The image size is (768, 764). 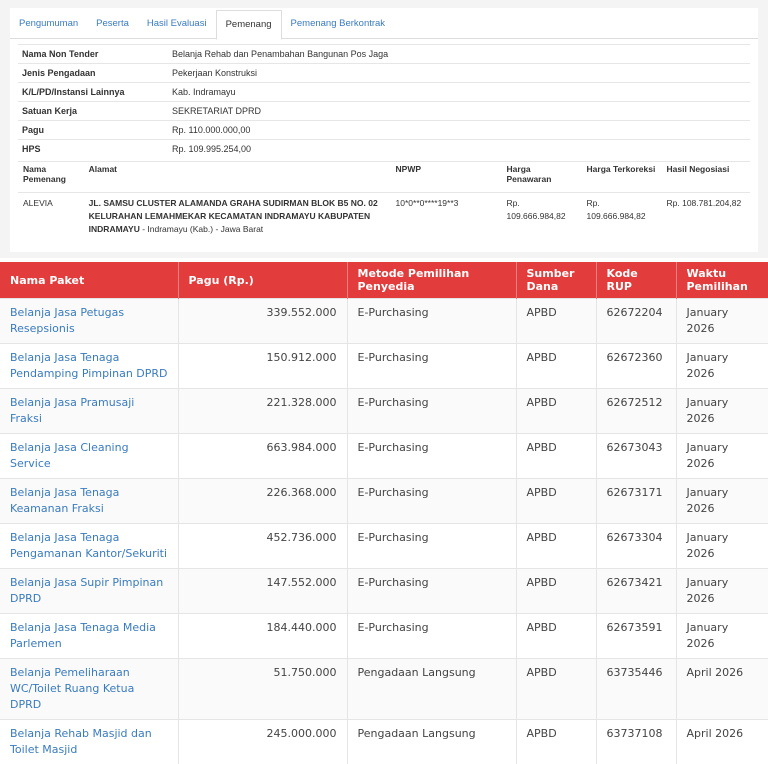 What do you see at coordinates (636, 280) in the screenshot?
I see `package-header-cell: Kode RUP` at bounding box center [636, 280].